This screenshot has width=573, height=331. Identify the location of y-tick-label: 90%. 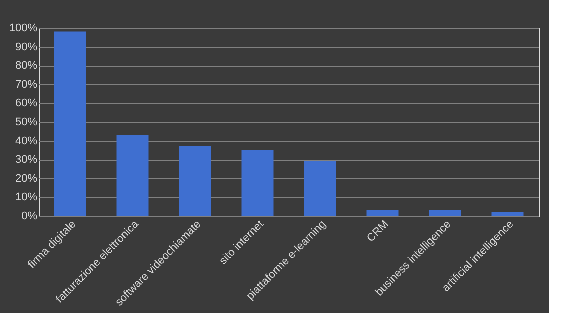
(26, 47).